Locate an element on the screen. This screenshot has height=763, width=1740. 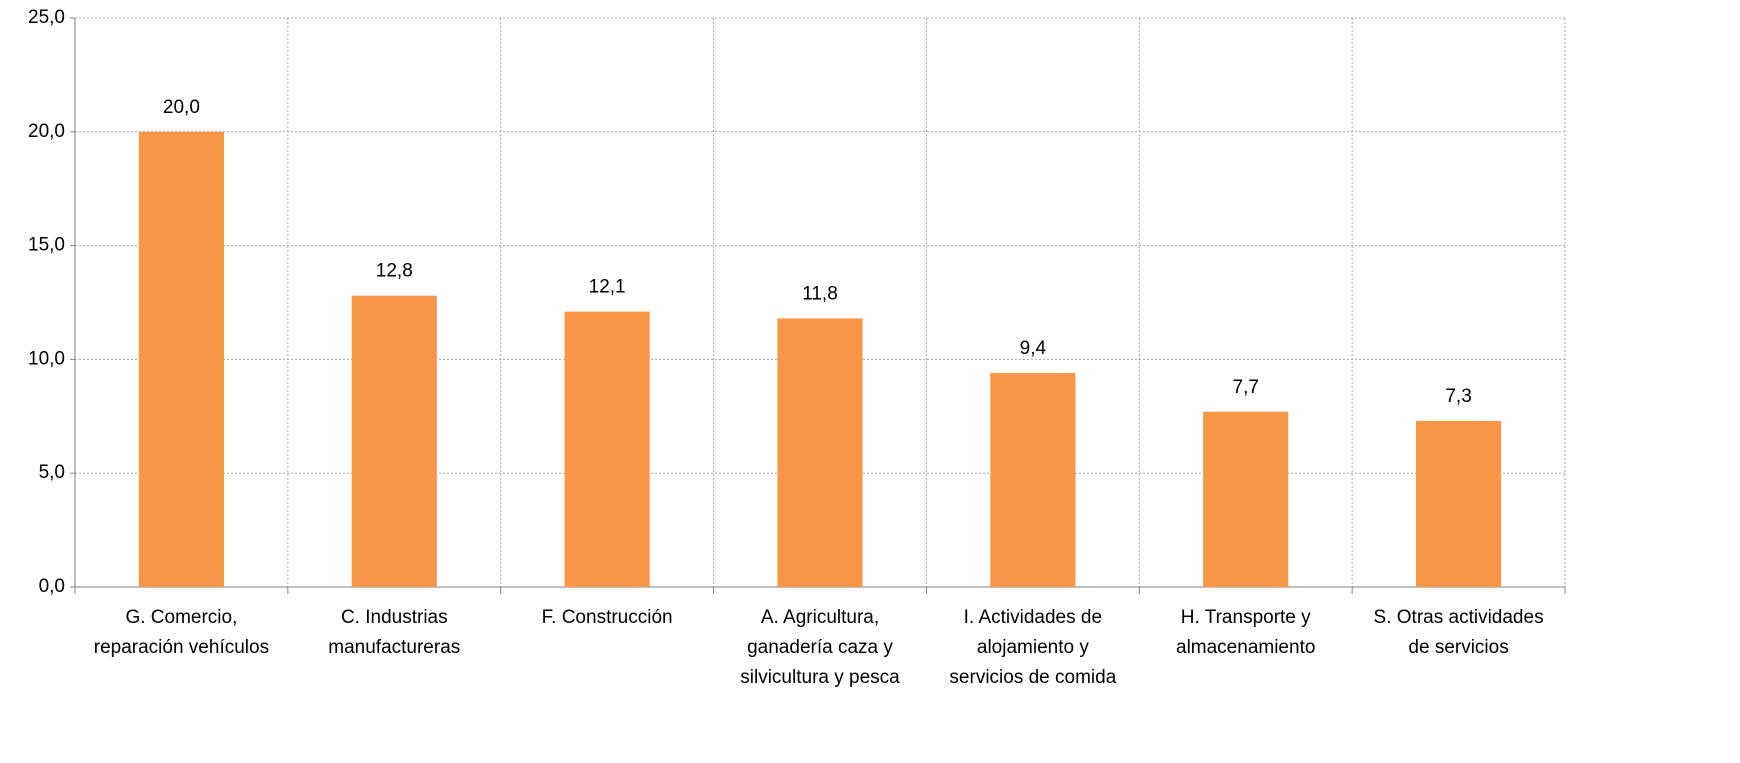
x-tick-label: F. Construcción is located at coordinates (607, 617).